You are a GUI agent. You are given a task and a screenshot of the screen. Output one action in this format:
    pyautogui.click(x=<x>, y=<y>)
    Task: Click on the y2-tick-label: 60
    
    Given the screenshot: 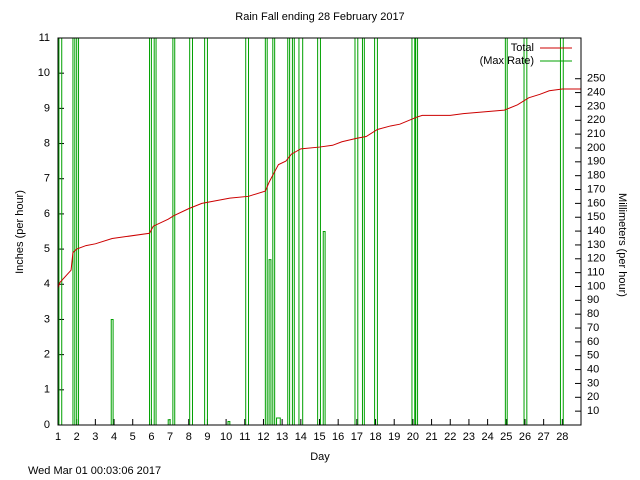 What is the action you would take?
    pyautogui.click(x=593, y=342)
    